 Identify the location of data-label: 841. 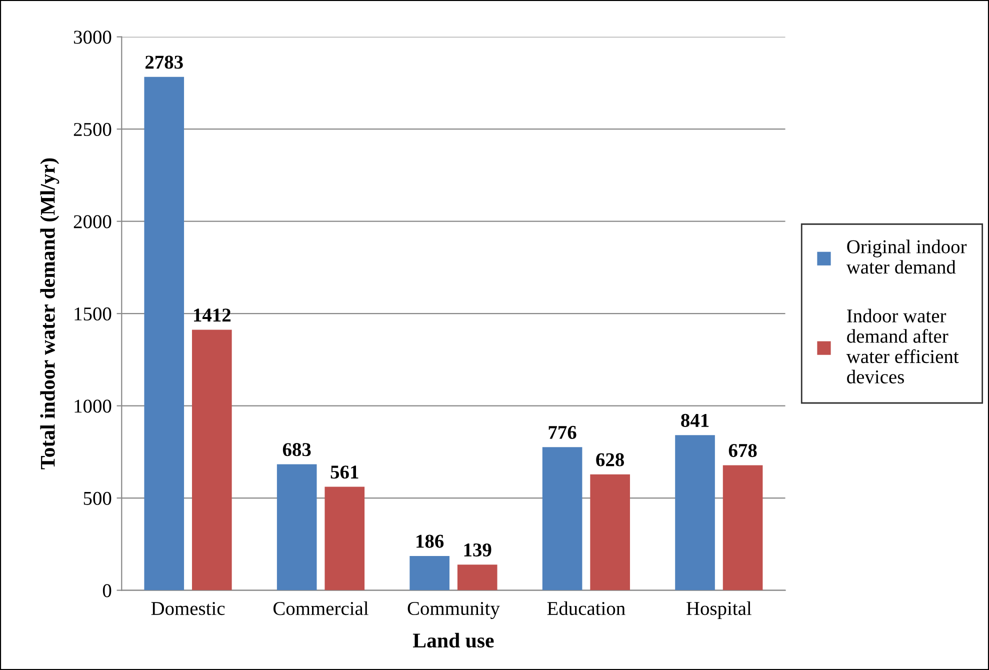
(695, 421).